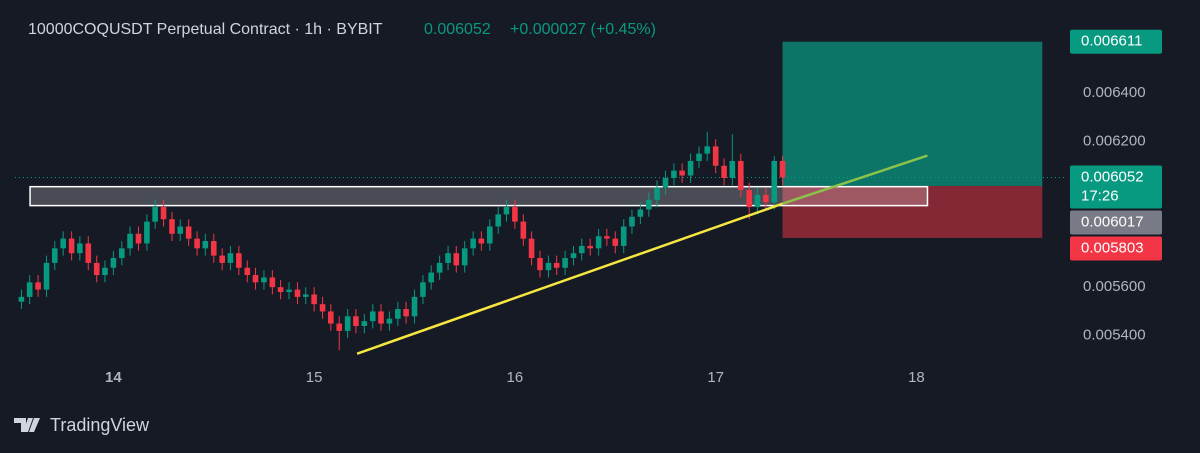  What do you see at coordinates (1114, 335) in the screenshot?
I see `y-tick-label: 0.005400` at bounding box center [1114, 335].